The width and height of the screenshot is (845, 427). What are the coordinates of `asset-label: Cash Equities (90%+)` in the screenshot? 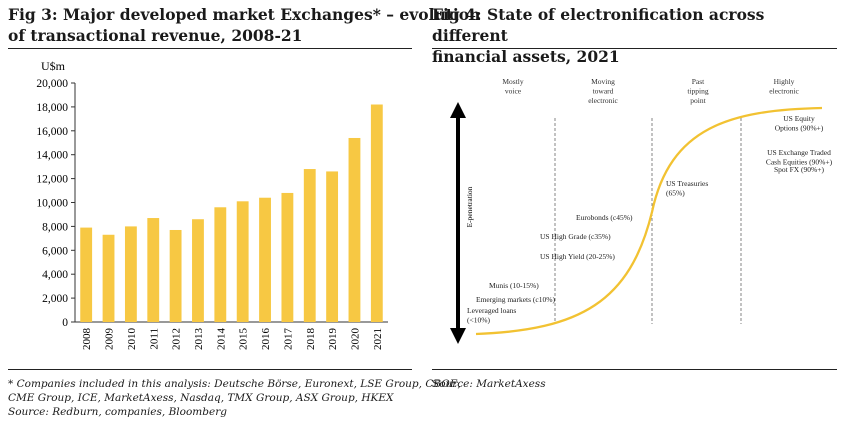 It's located at (799, 162).